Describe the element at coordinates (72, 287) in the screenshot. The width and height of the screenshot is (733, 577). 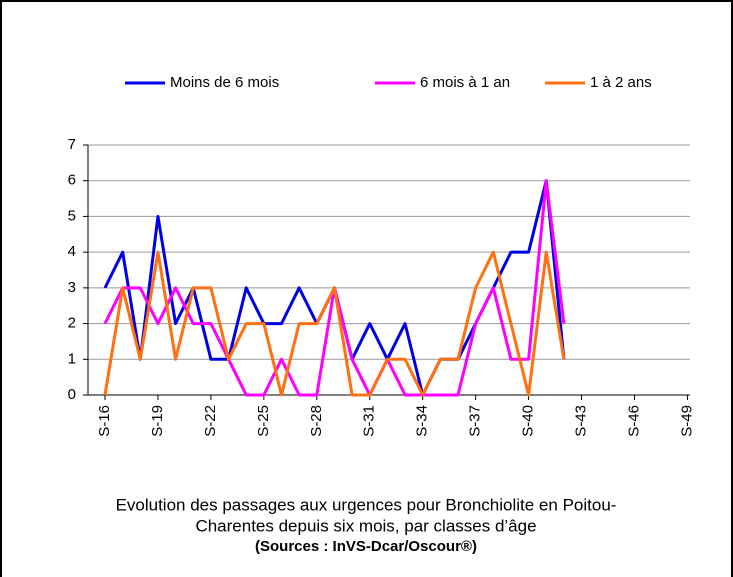
I see `y-tick-label: 3` at that location.